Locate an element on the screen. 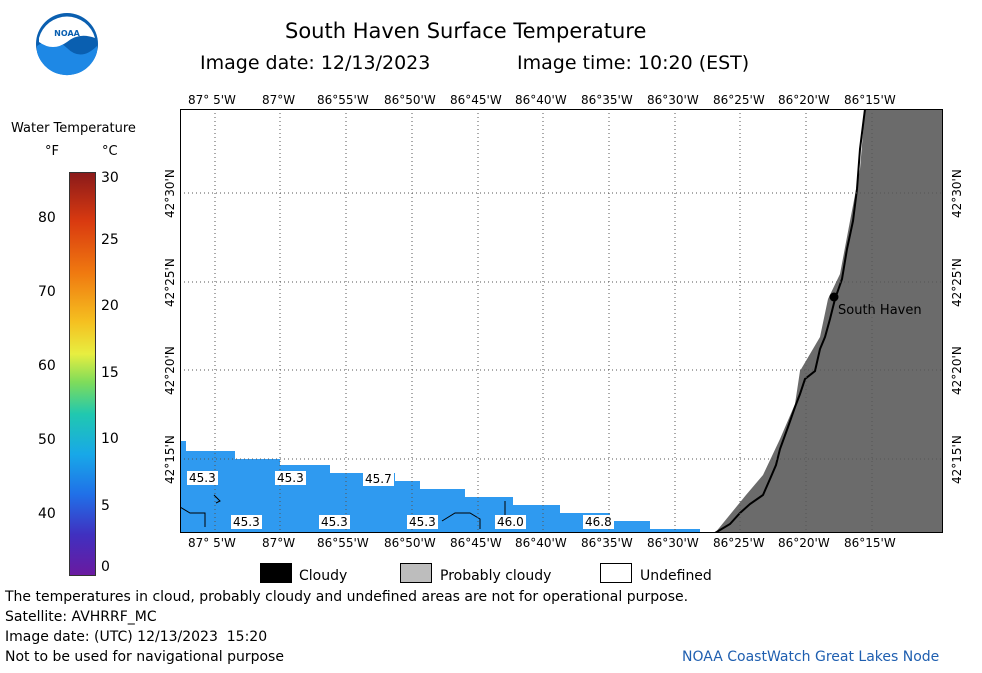  sst-label: 45.7 is located at coordinates (378, 479).